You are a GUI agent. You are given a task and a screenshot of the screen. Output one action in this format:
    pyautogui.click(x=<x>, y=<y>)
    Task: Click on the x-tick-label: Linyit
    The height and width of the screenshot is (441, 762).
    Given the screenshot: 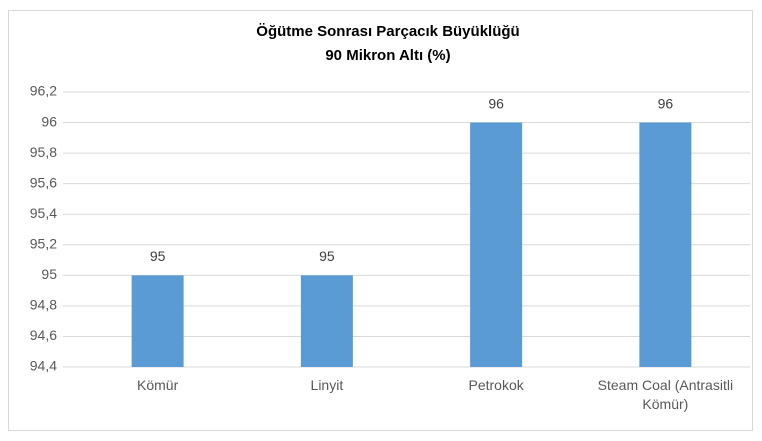 What is the action you would take?
    pyautogui.click(x=327, y=385)
    